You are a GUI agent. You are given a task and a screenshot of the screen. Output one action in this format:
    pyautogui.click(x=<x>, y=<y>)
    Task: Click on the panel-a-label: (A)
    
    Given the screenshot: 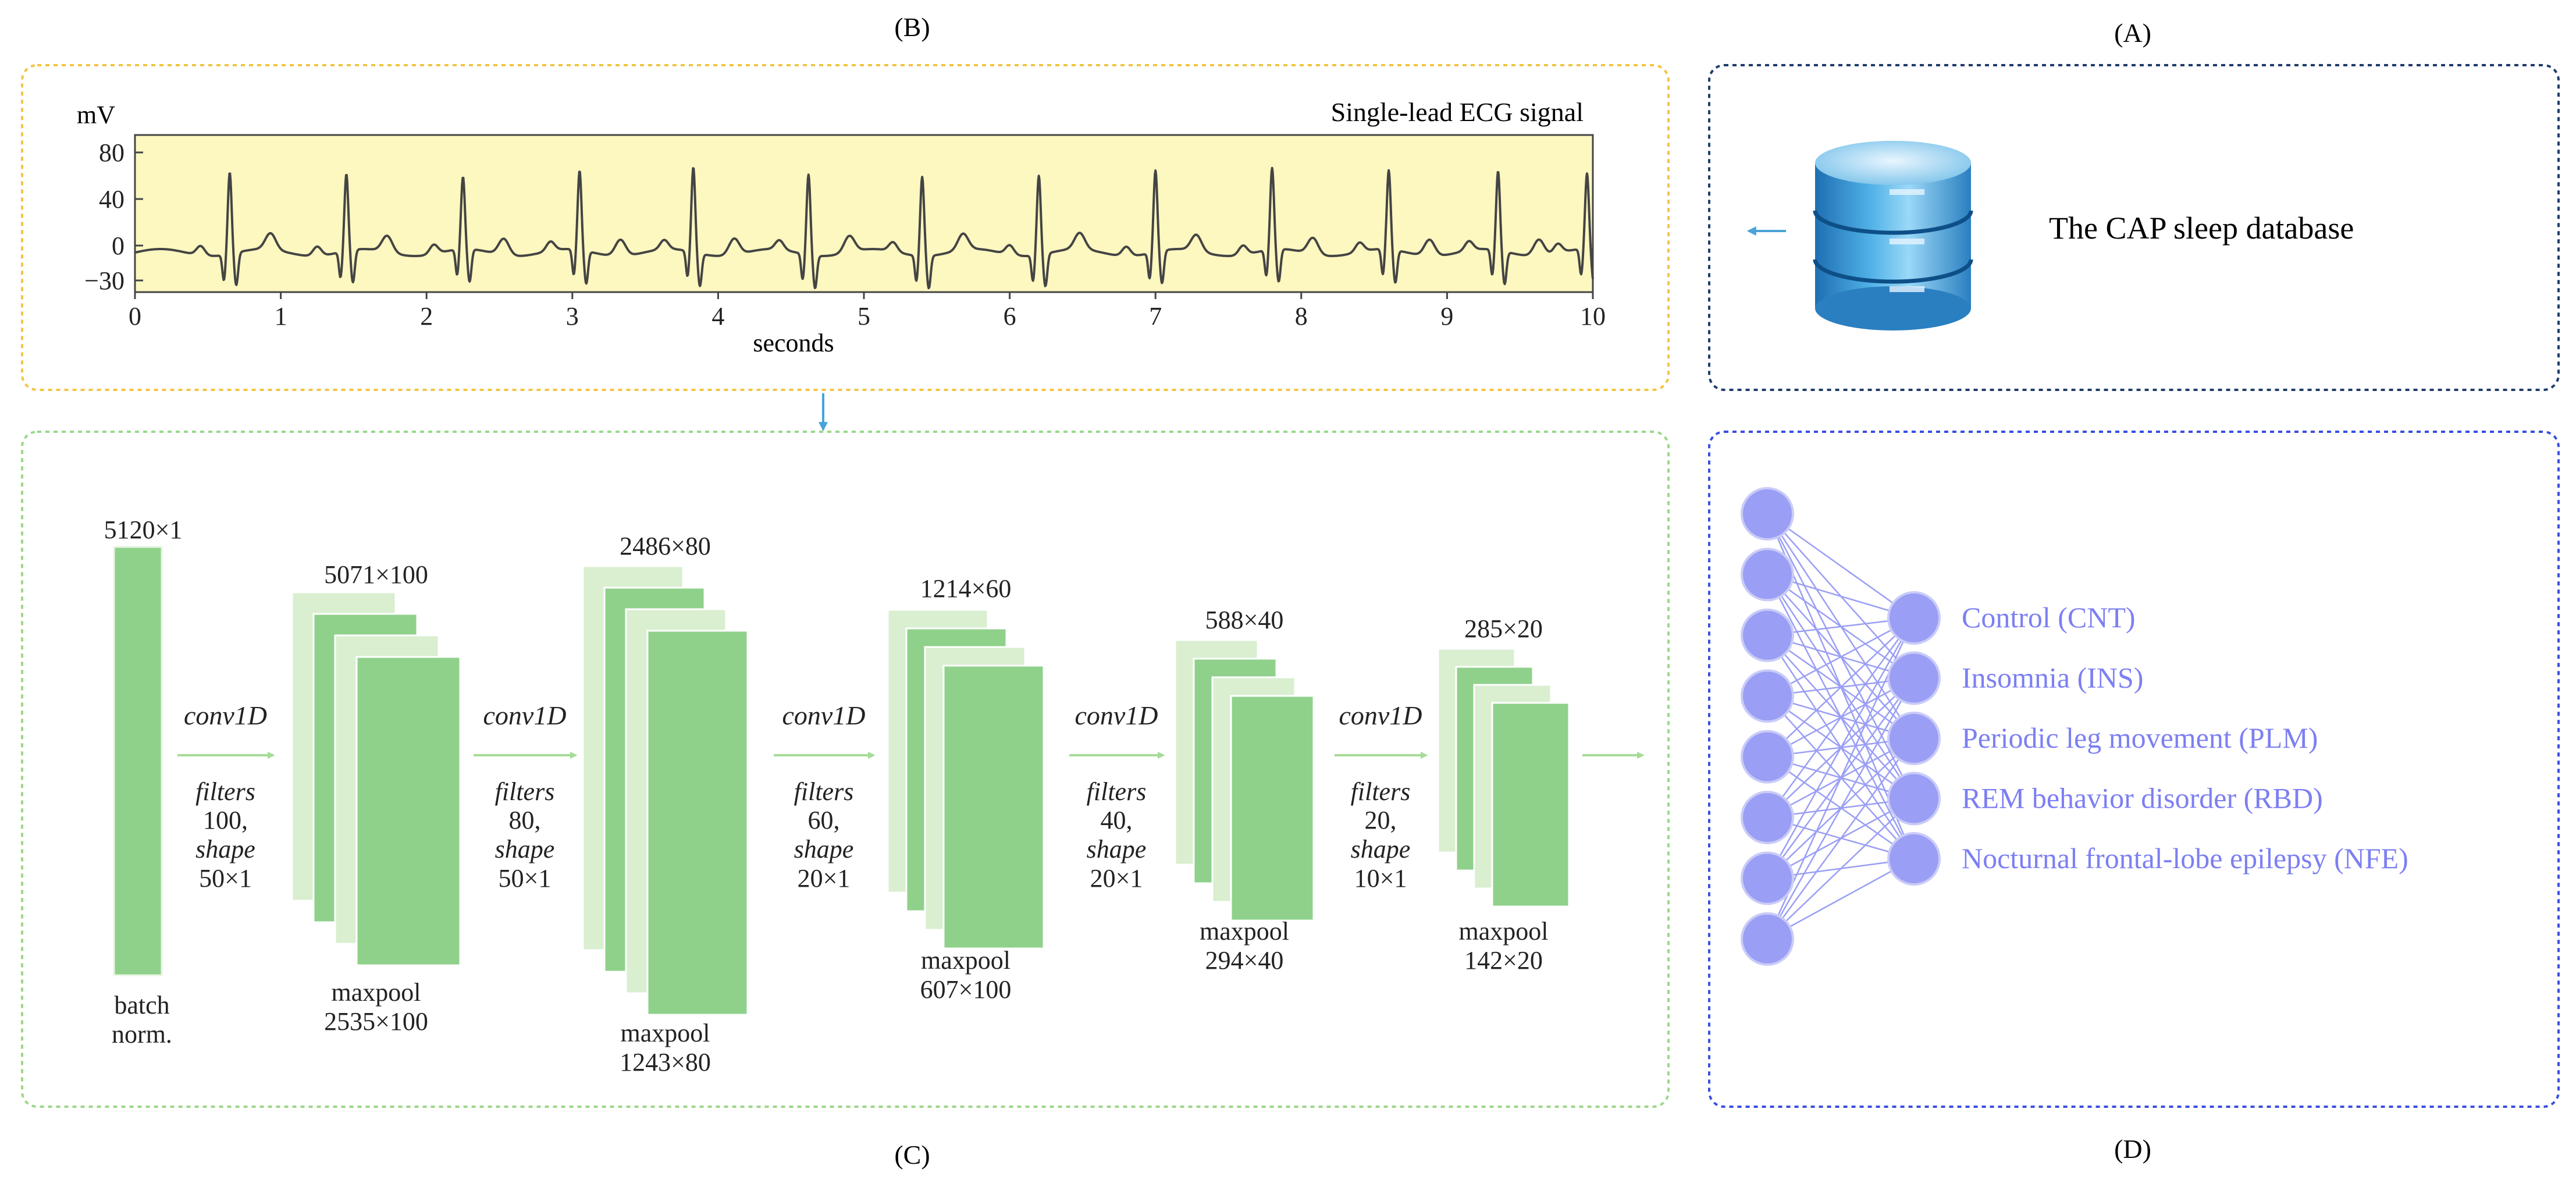 What is the action you would take?
    pyautogui.click(x=2132, y=33)
    